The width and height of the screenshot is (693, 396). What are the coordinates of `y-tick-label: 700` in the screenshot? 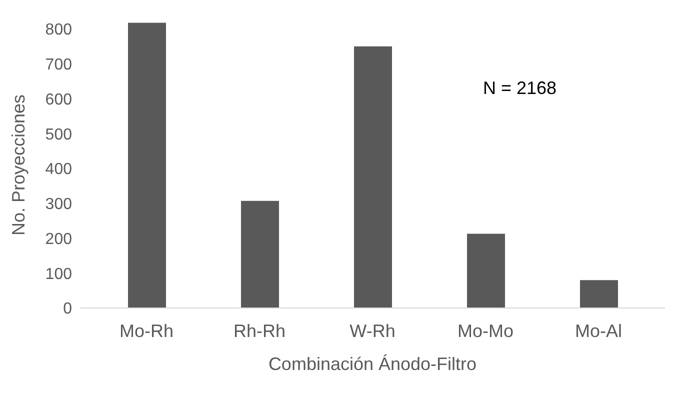 It's located at (58, 65).